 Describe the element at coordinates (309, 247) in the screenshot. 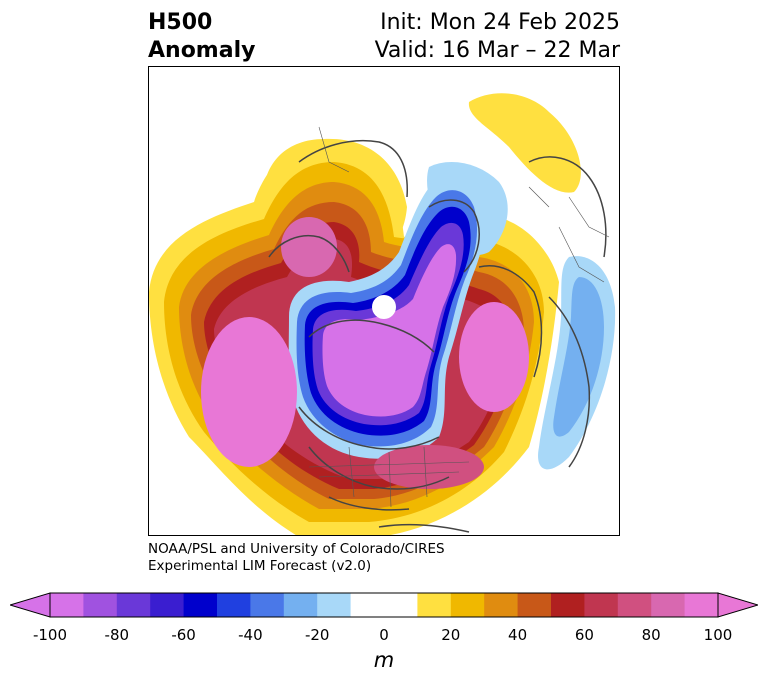

I see `positive-anomaly-core-alaska` at that location.